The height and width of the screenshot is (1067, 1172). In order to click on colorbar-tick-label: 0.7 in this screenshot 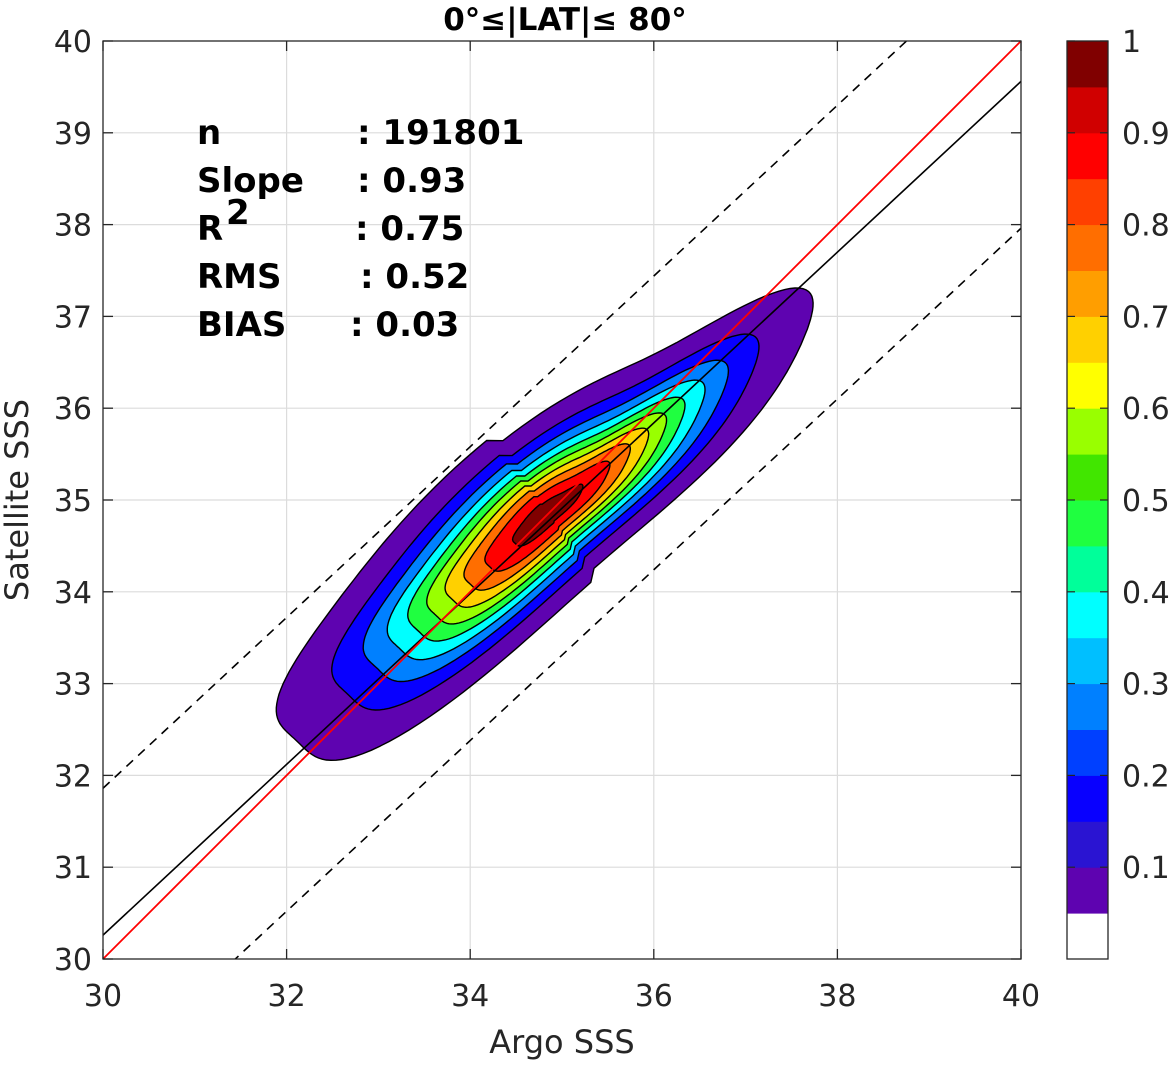, I will do `click(1146, 317)`.